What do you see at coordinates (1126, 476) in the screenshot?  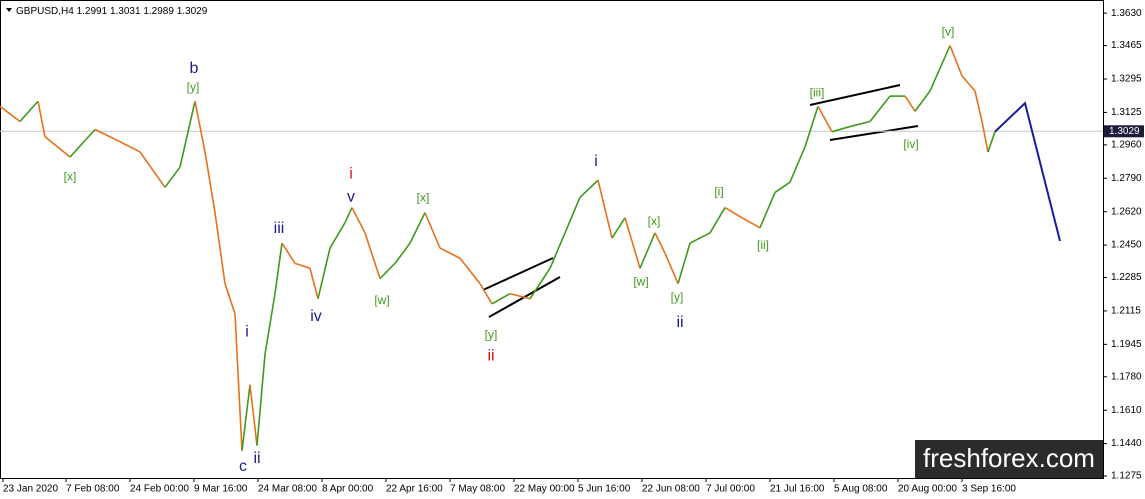 I see `y-tick-label: 1.1275` at bounding box center [1126, 476].